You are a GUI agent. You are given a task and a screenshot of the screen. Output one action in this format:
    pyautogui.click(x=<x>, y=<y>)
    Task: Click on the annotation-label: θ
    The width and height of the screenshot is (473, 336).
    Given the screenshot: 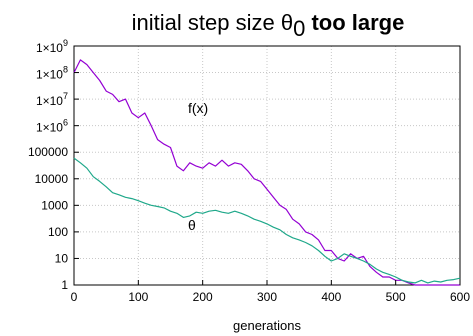 What is the action you would take?
    pyautogui.click(x=192, y=225)
    